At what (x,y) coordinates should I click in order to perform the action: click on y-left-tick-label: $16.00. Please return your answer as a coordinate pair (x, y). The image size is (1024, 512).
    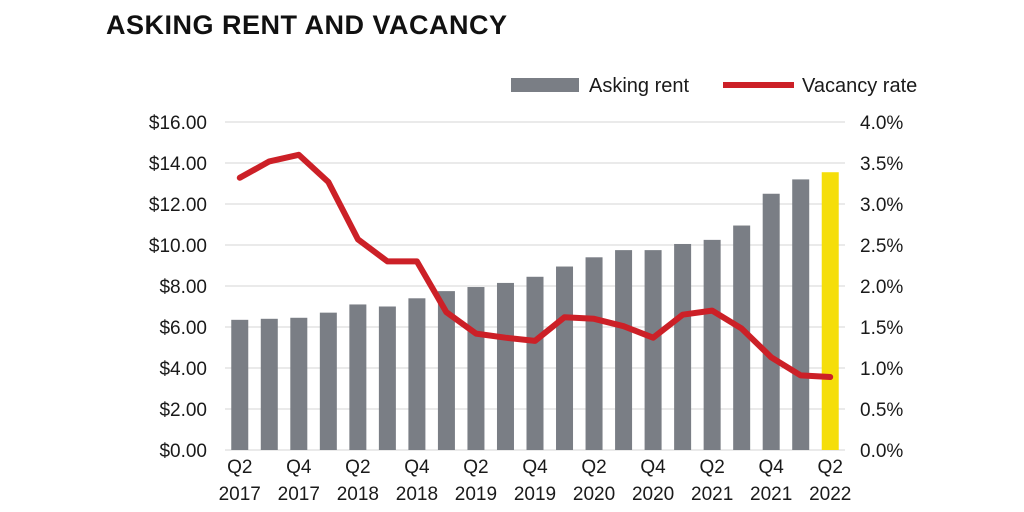
    Looking at the image, I should click on (178, 123).